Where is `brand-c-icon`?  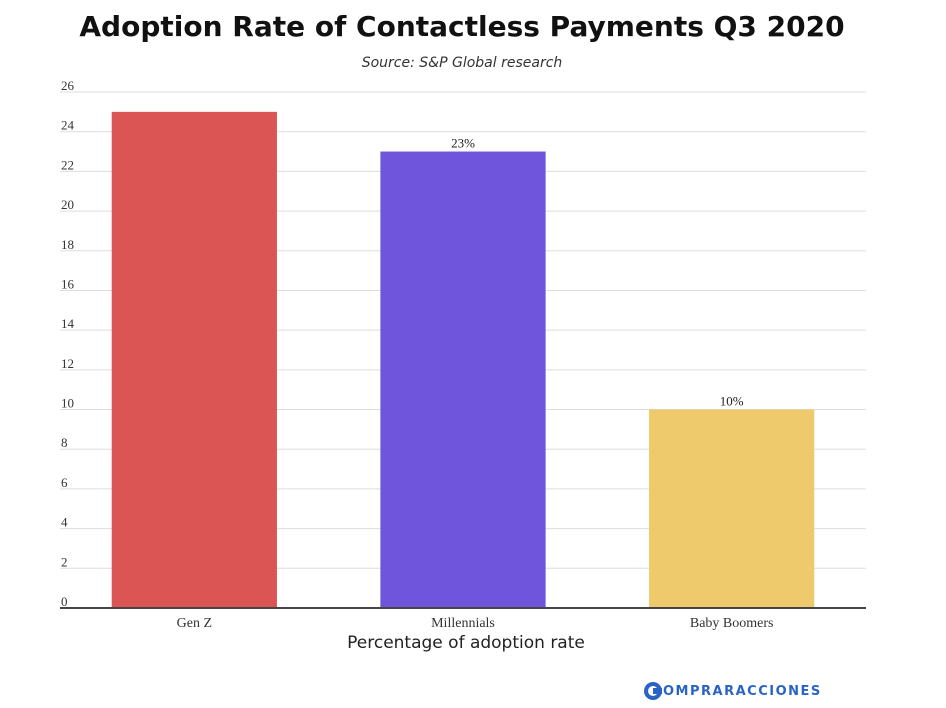
brand-c-icon is located at coordinates (653, 691).